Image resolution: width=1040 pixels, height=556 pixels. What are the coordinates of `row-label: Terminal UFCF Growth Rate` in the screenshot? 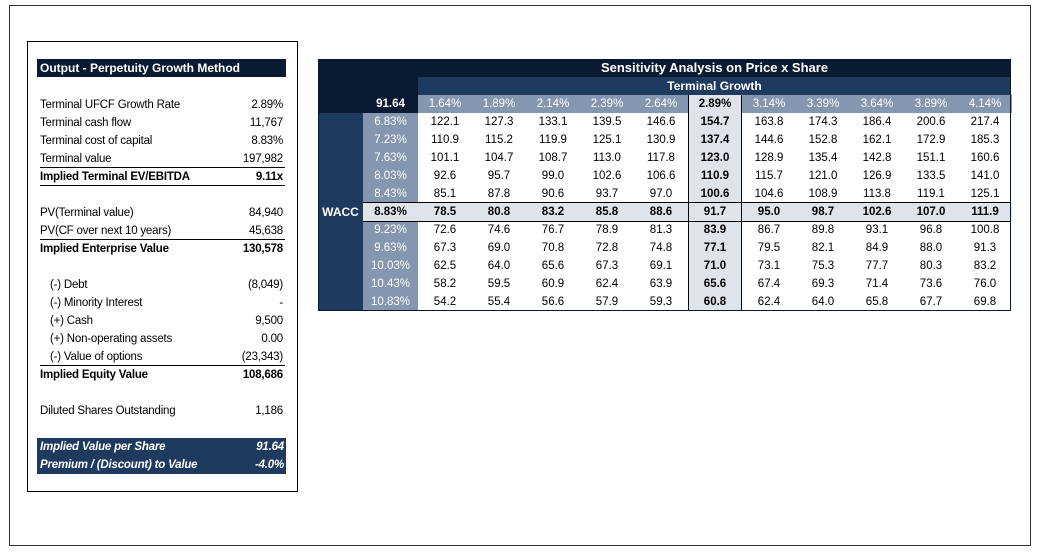 It's located at (110, 105).